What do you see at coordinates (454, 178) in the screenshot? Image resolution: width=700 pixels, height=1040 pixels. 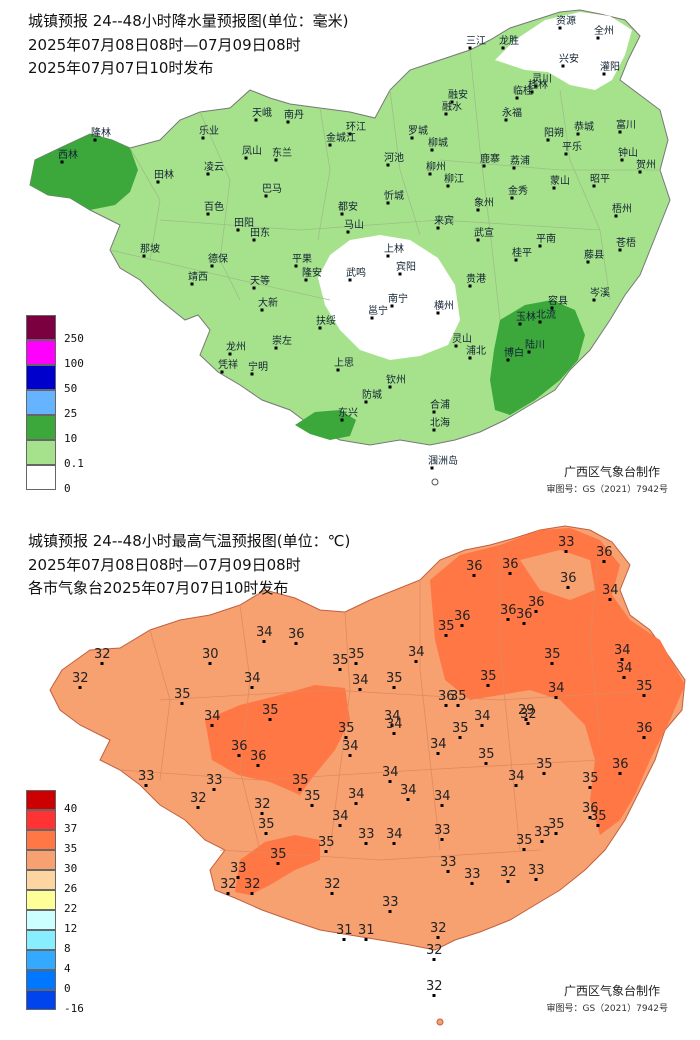 I see `city-label: 柳江` at bounding box center [454, 178].